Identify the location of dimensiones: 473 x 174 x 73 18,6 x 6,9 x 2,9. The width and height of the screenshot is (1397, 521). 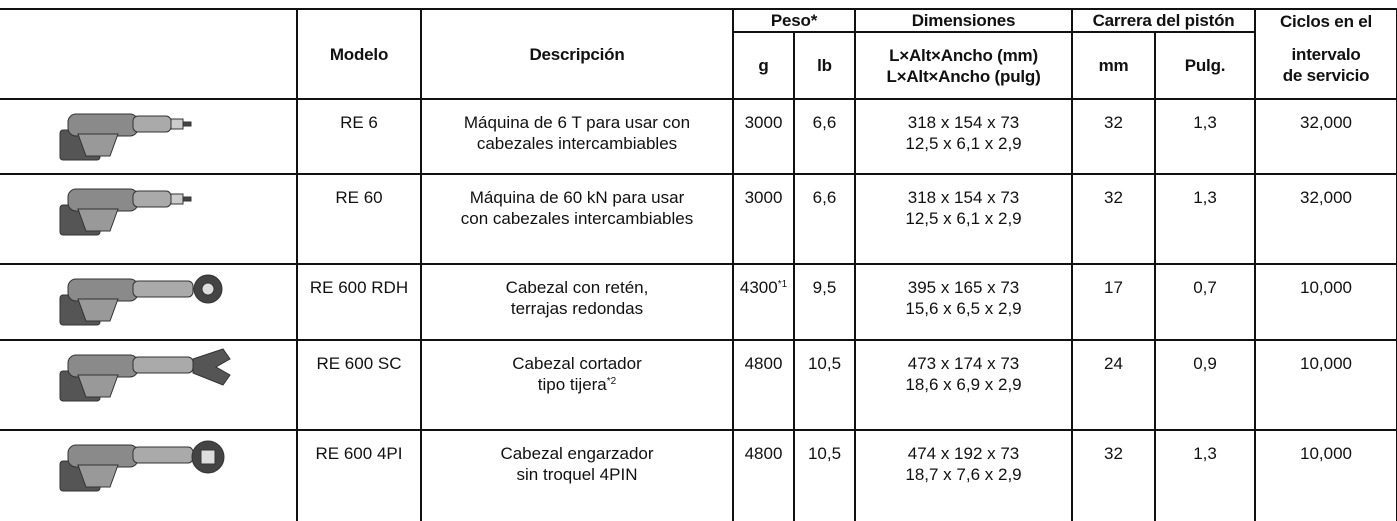
(963, 385).